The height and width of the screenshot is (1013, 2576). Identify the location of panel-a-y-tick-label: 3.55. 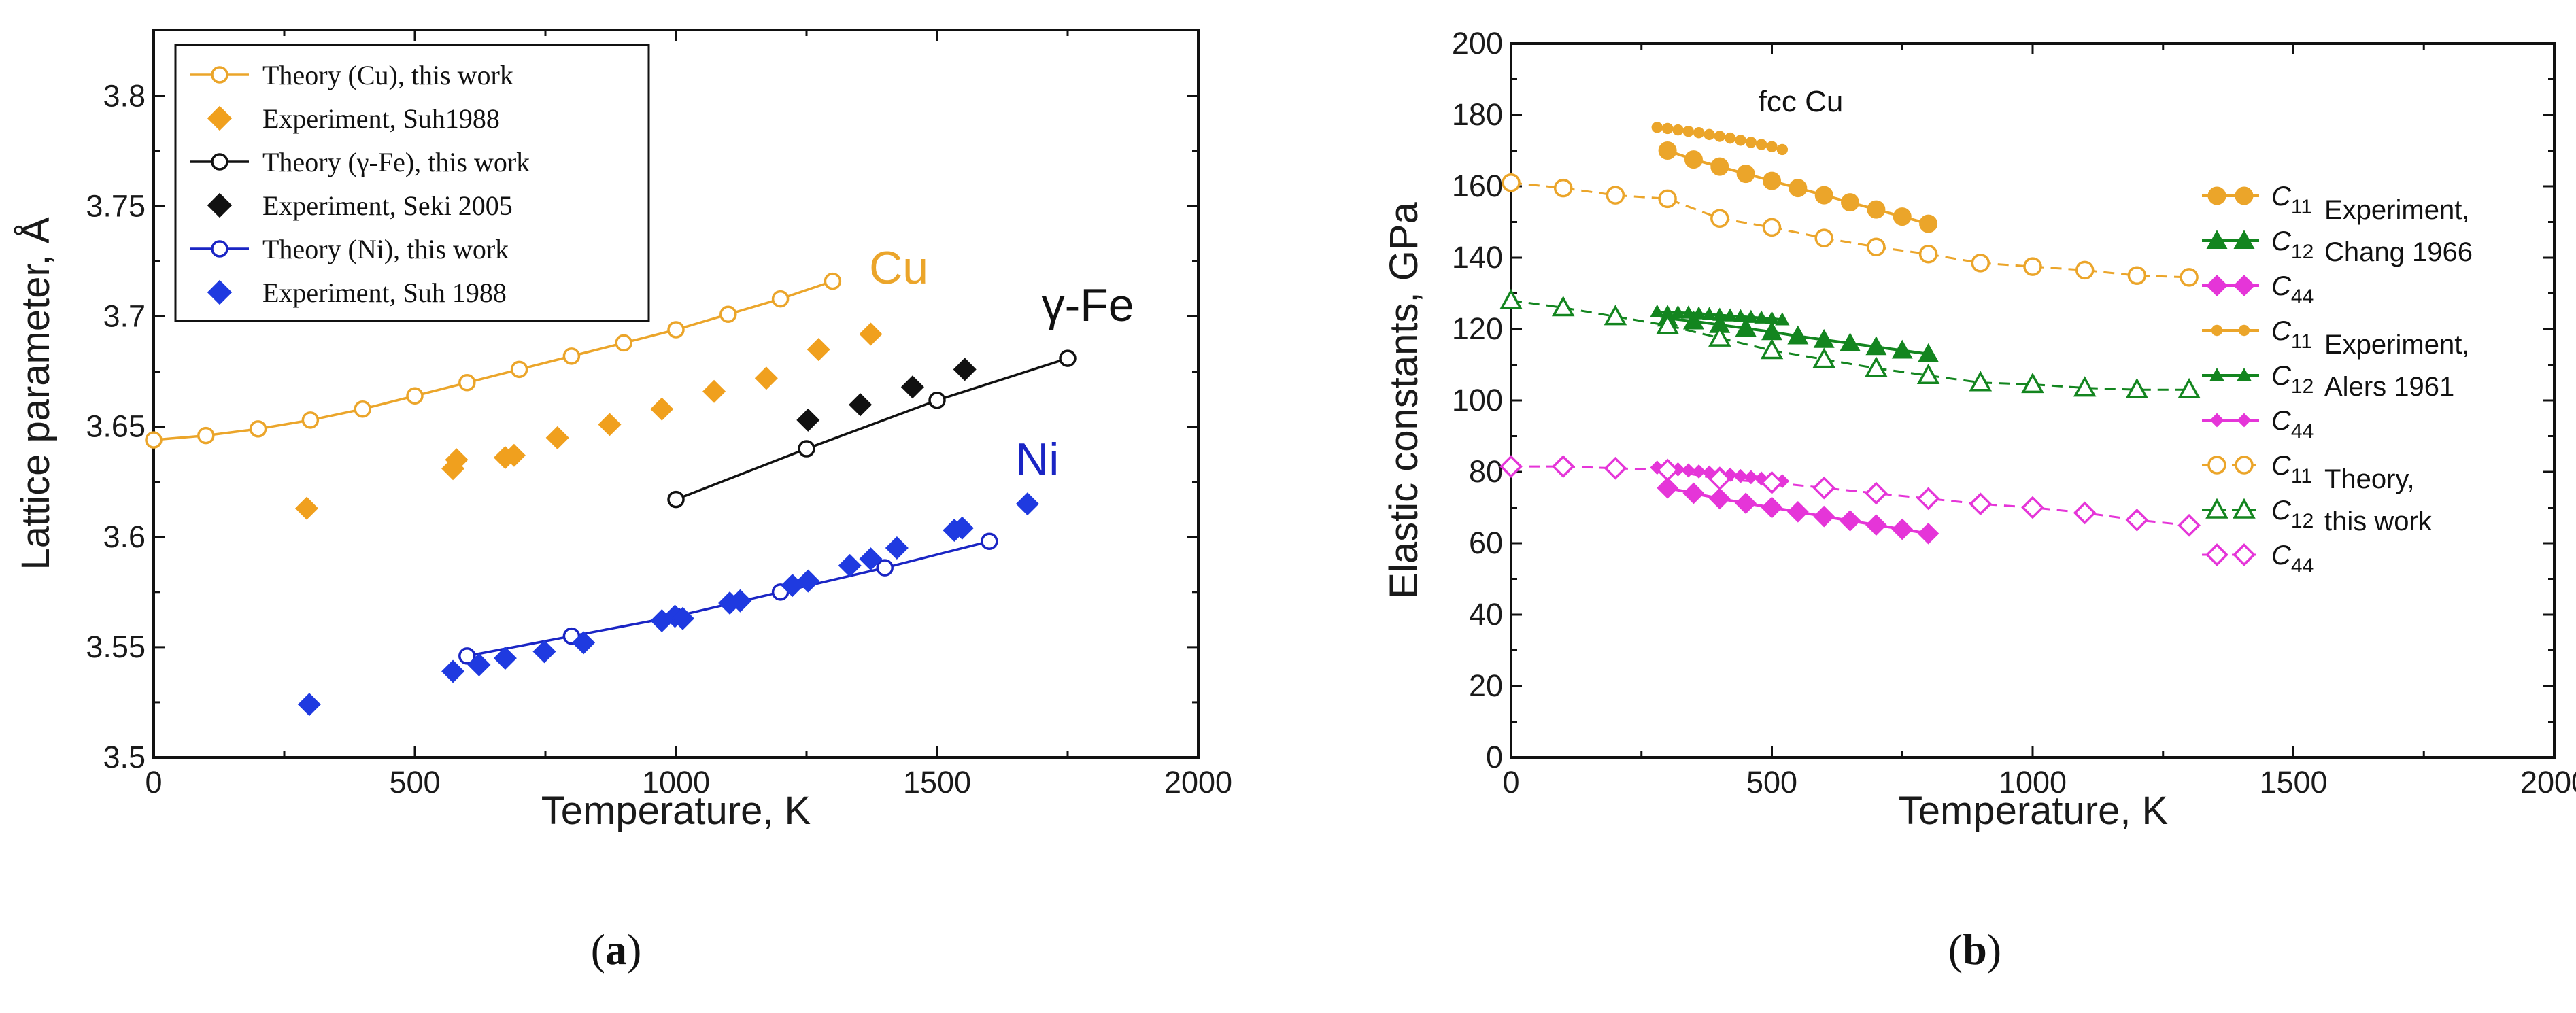
(116, 647).